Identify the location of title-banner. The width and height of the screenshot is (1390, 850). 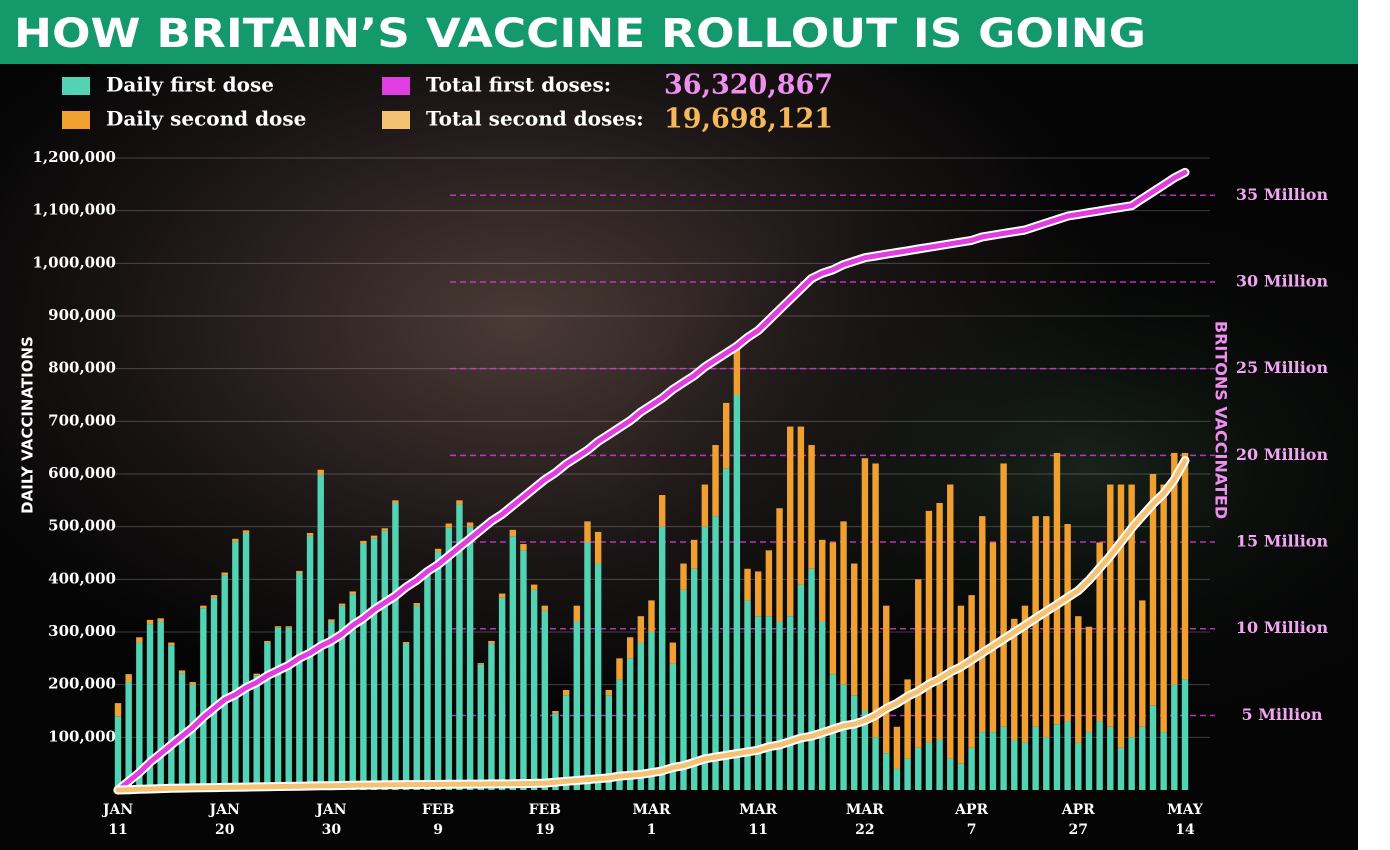
(679, 32).